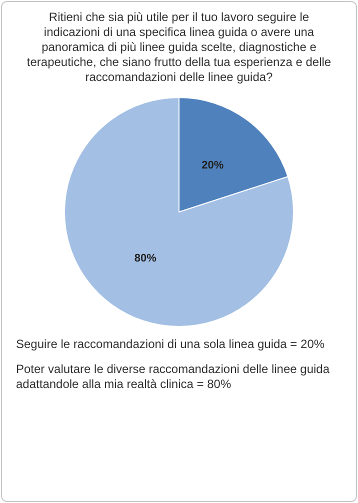 The width and height of the screenshot is (358, 503). Describe the element at coordinates (145, 258) in the screenshot. I see `data-label: 80%` at that location.